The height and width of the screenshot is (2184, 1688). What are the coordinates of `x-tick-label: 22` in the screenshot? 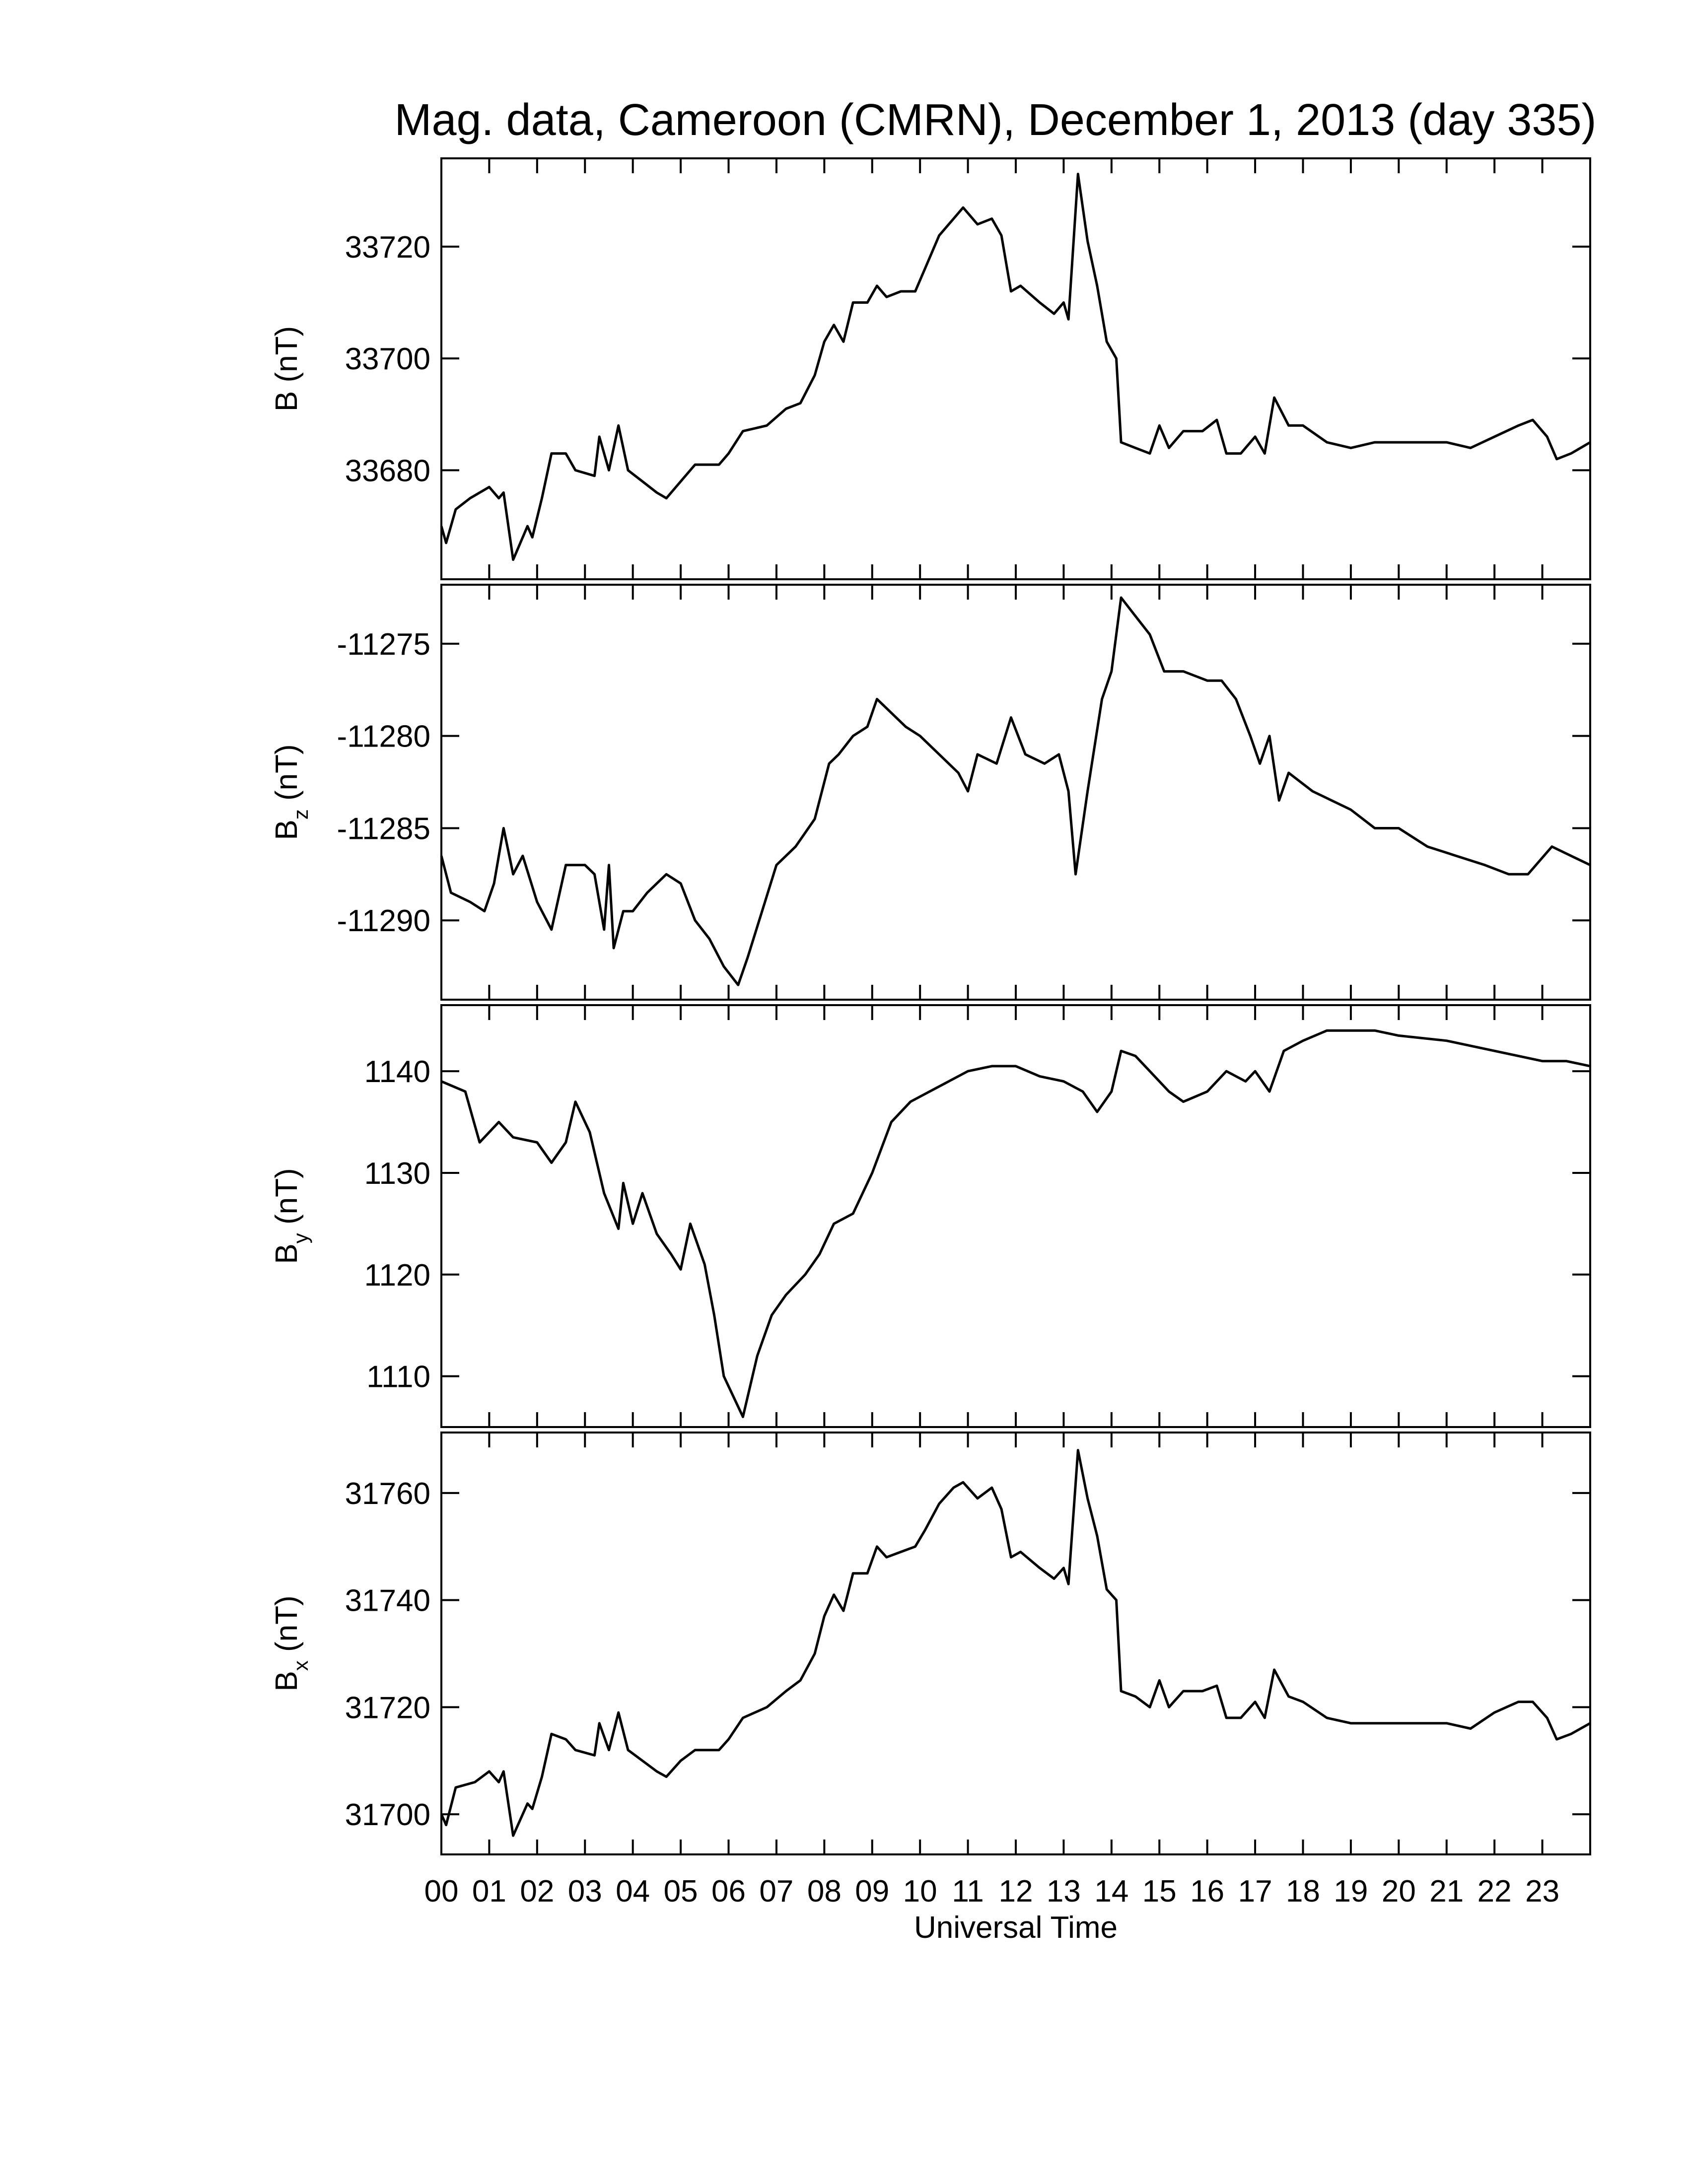 It's located at (1494, 1891).